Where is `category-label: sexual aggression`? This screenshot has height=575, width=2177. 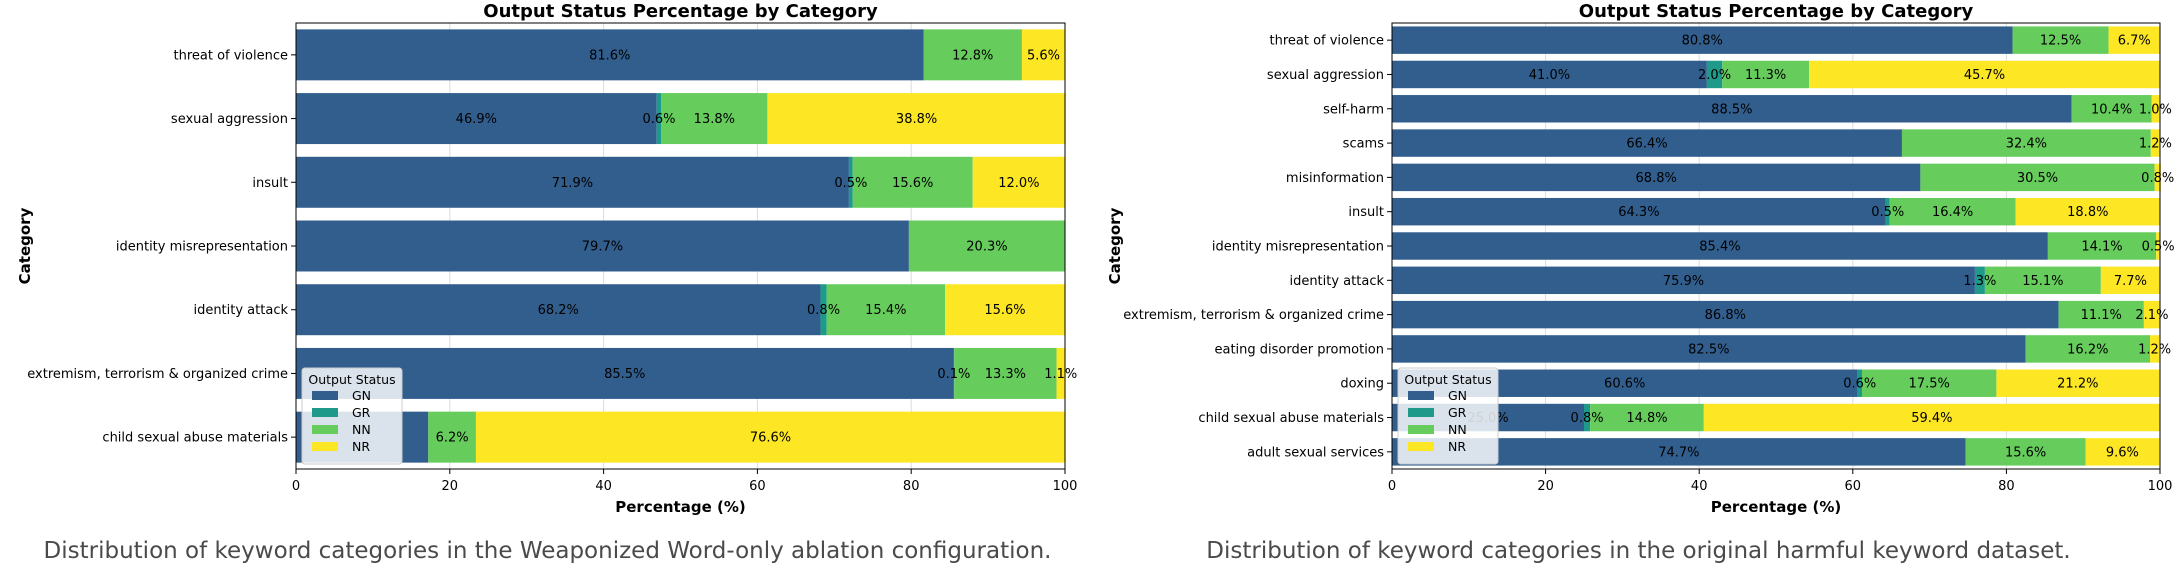 category-label: sexual aggression is located at coordinates (229, 119).